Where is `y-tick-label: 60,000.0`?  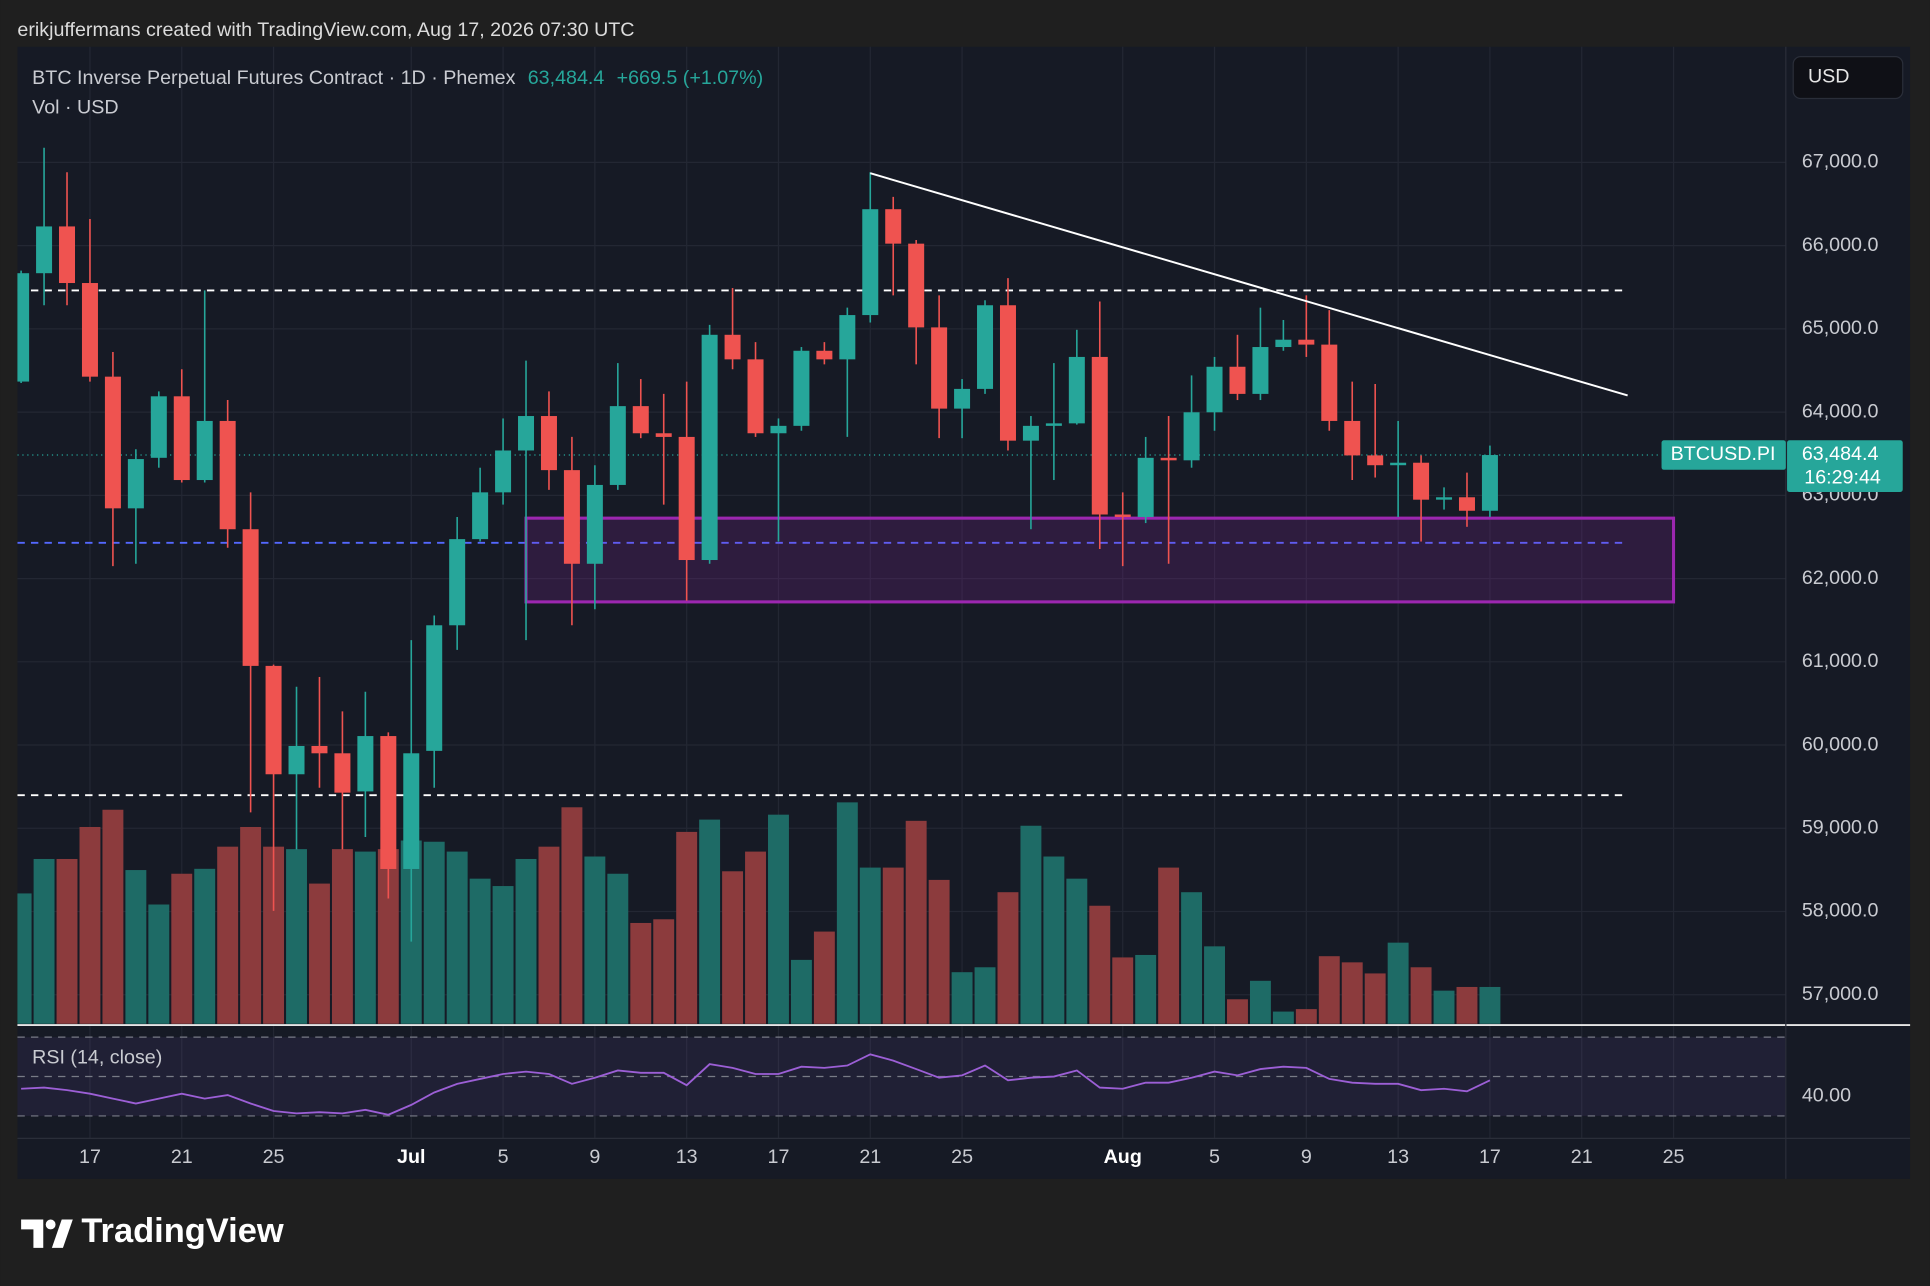
y-tick-label: 60,000.0 is located at coordinates (1840, 744).